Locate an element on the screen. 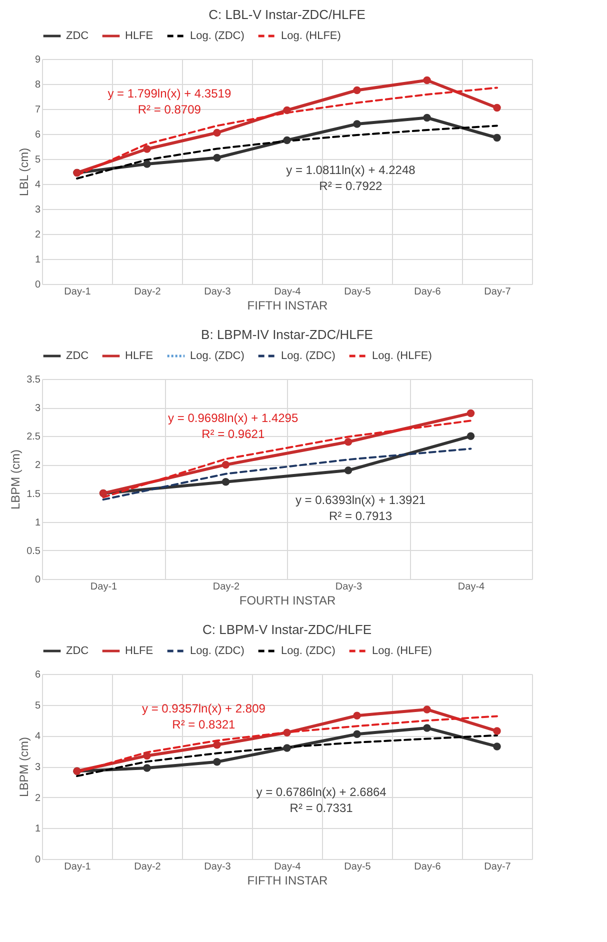 This screenshot has width=607, height=942. y-tick-label: 3.5 is located at coordinates (33, 380).